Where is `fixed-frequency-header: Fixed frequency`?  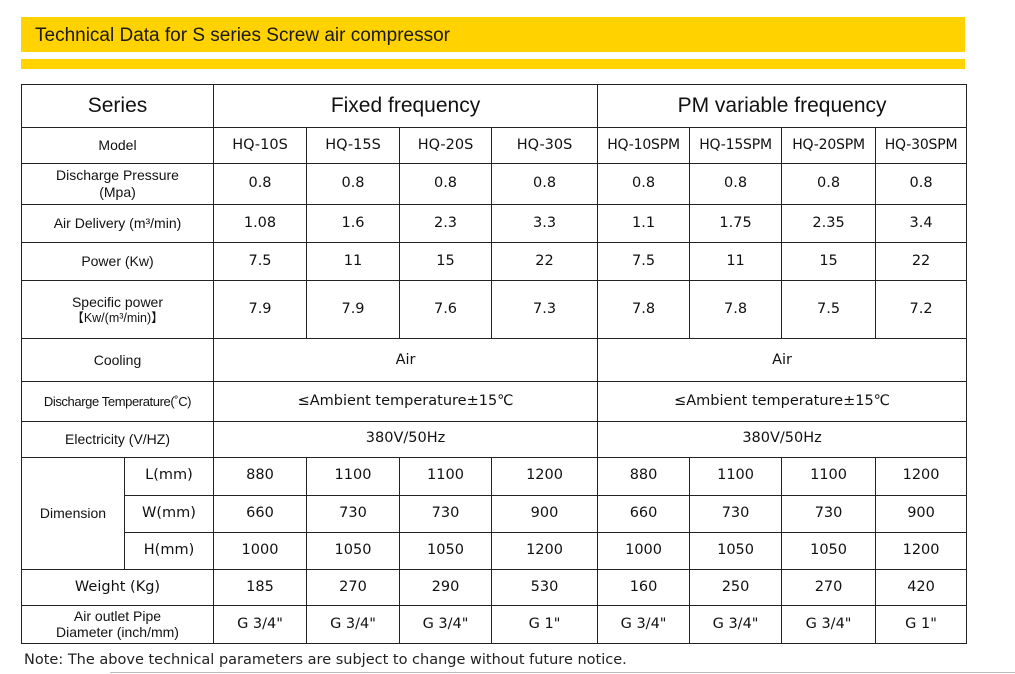 fixed-frequency-header: Fixed frequency is located at coordinates (405, 106).